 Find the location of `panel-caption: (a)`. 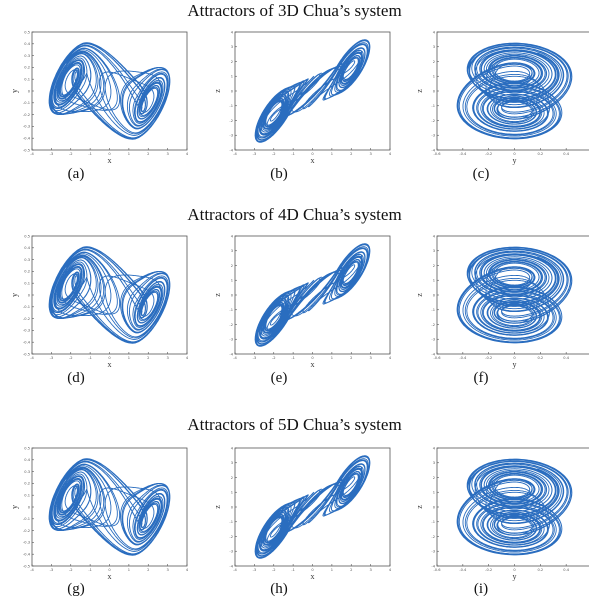

panel-caption: (a) is located at coordinates (76, 174).